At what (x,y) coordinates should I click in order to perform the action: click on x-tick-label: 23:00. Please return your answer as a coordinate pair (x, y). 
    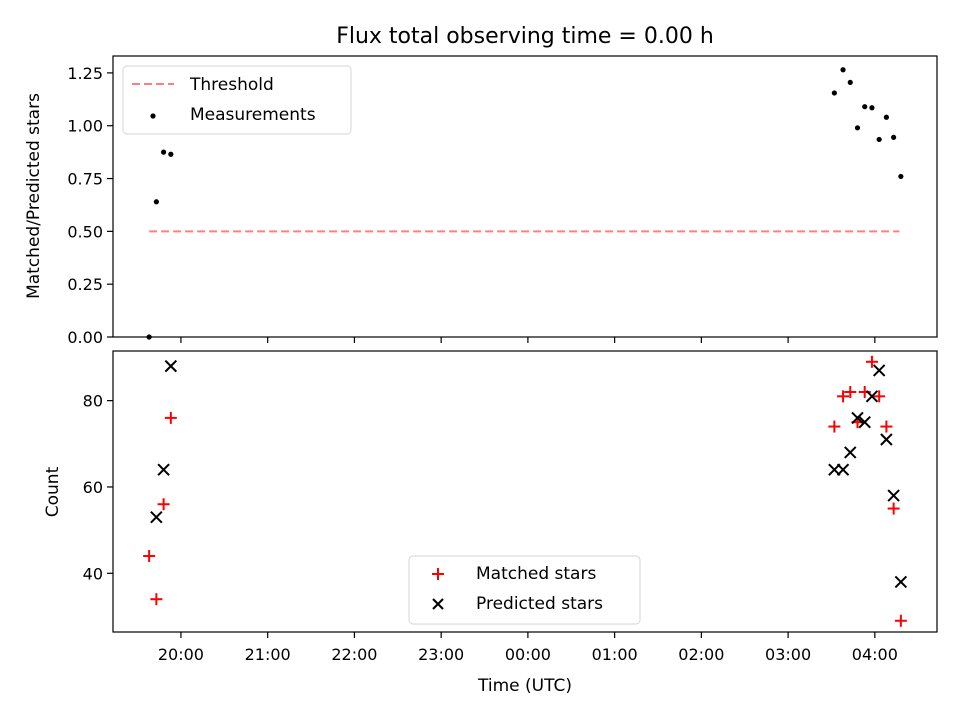
    Looking at the image, I should click on (441, 654).